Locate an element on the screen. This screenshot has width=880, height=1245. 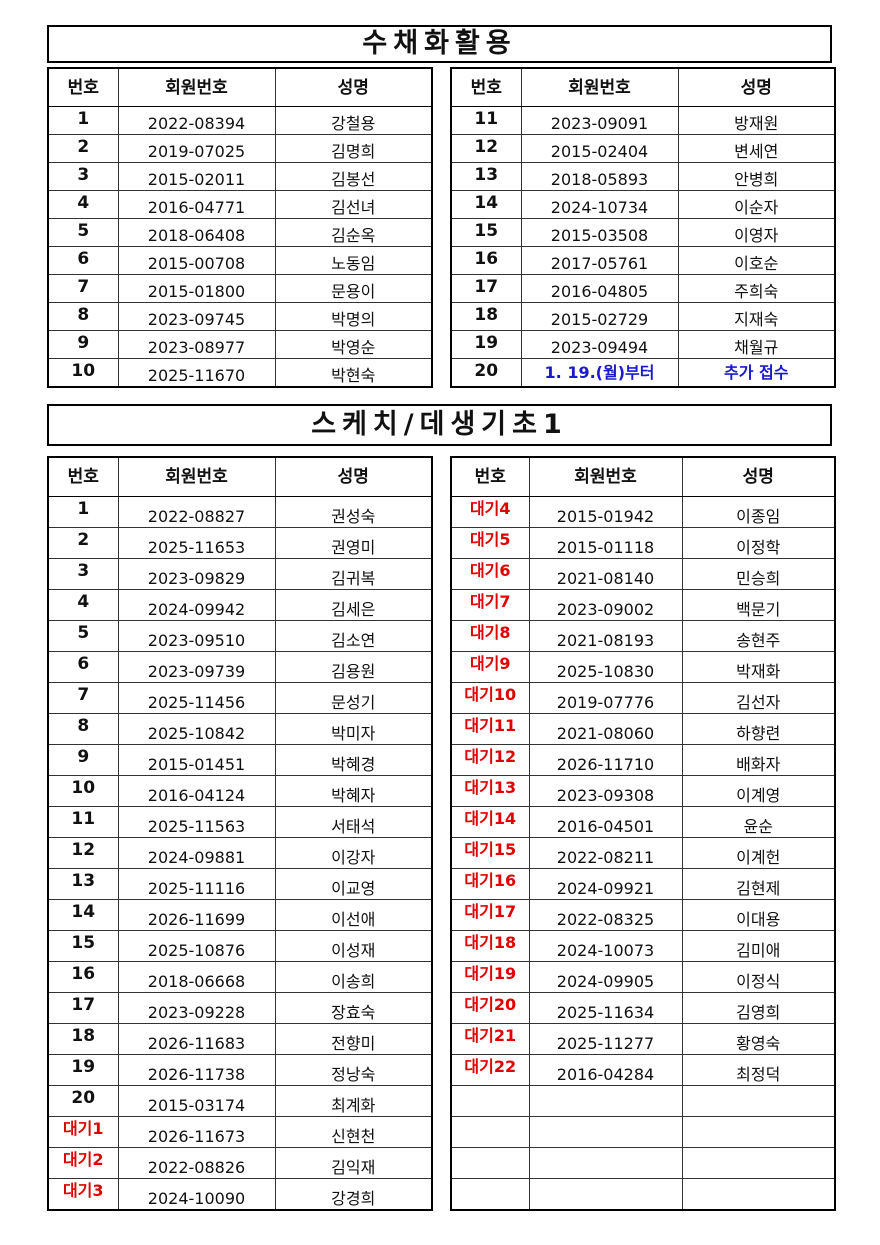
member-id: 2021-08193 is located at coordinates (605, 640).